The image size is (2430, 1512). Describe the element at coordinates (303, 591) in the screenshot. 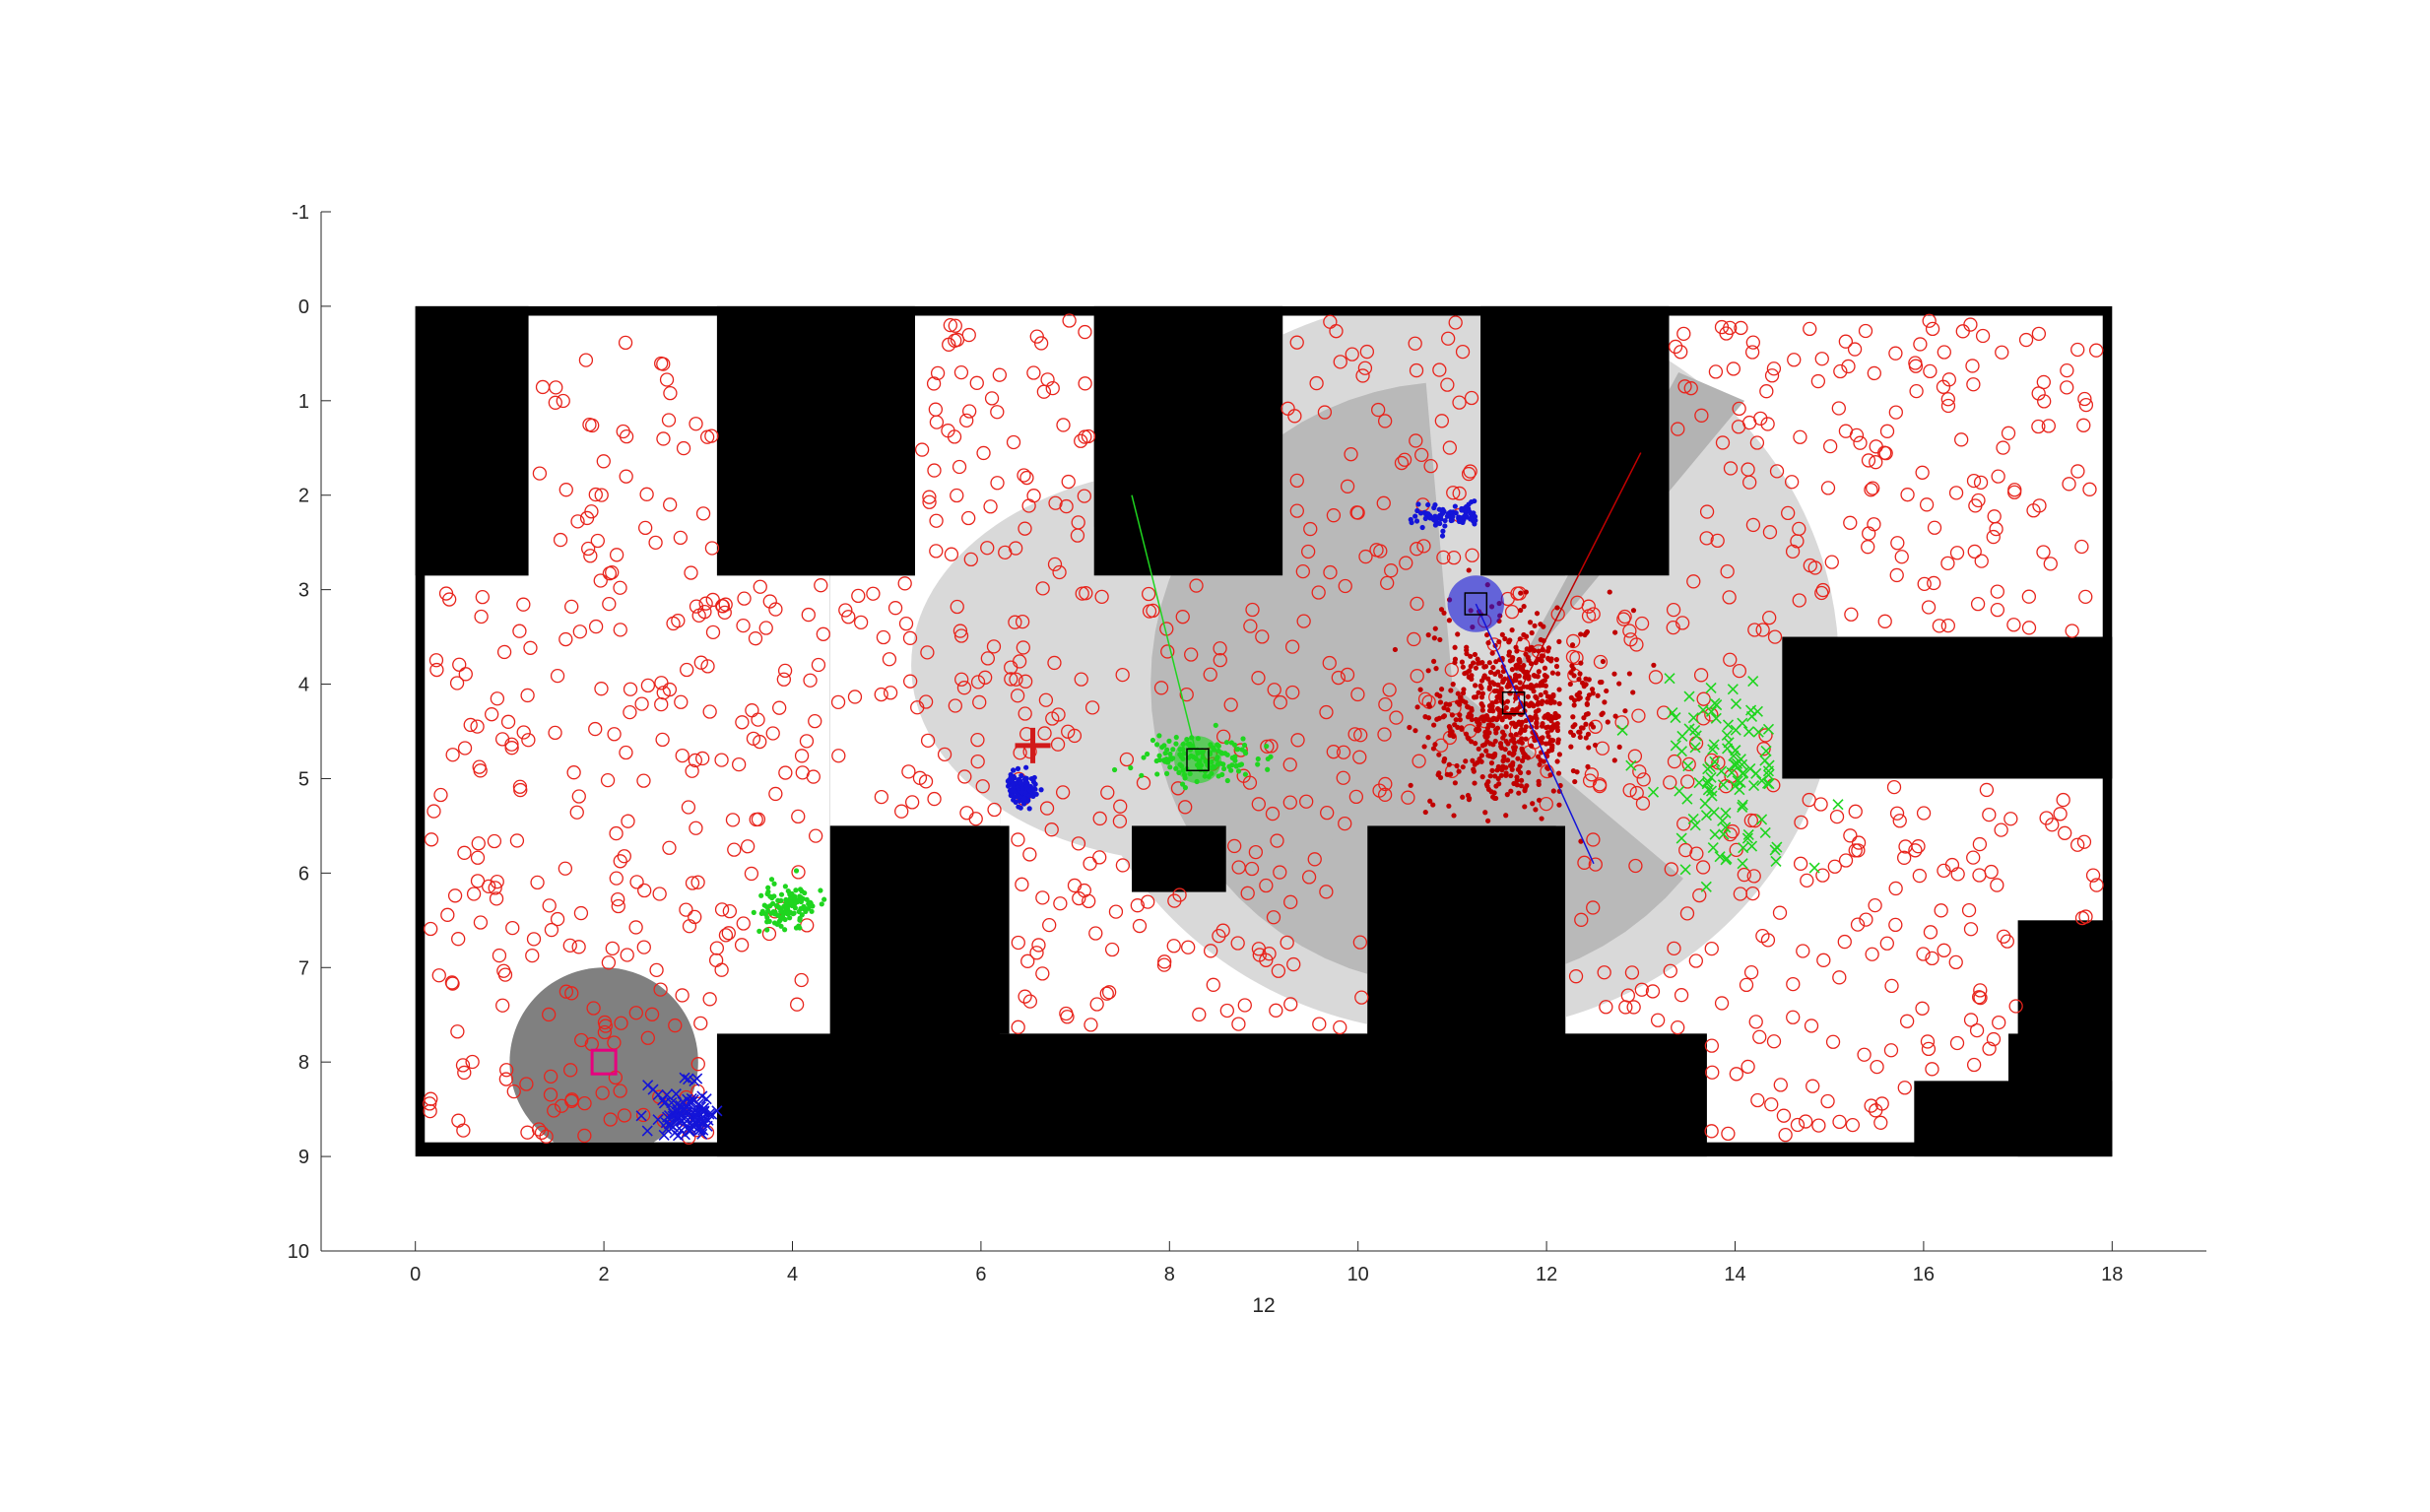

I see `y-tick-label: 3` at that location.